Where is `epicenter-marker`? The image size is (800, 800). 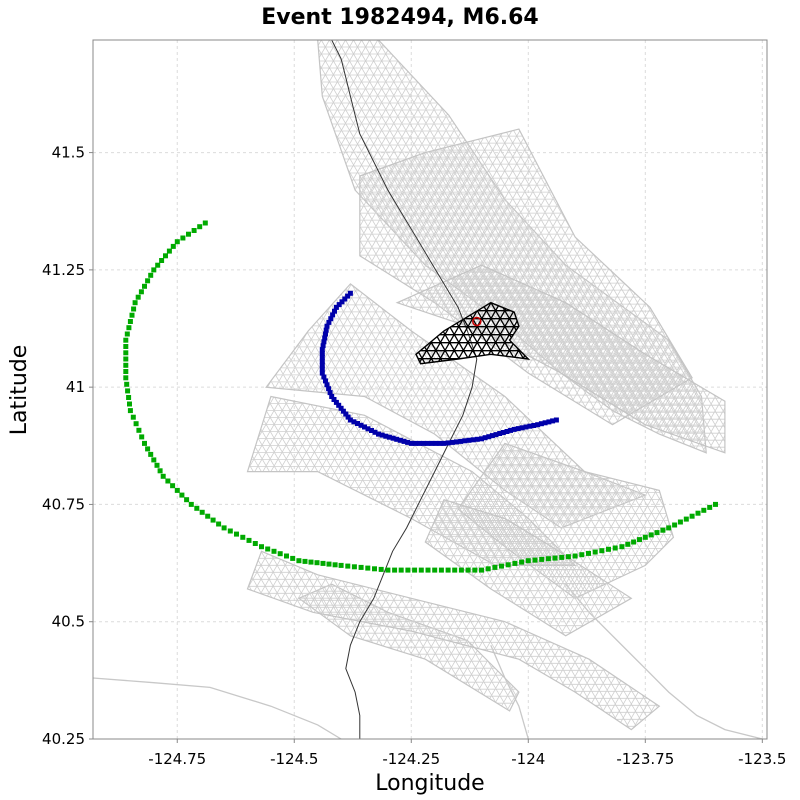 epicenter-marker is located at coordinates (477, 321).